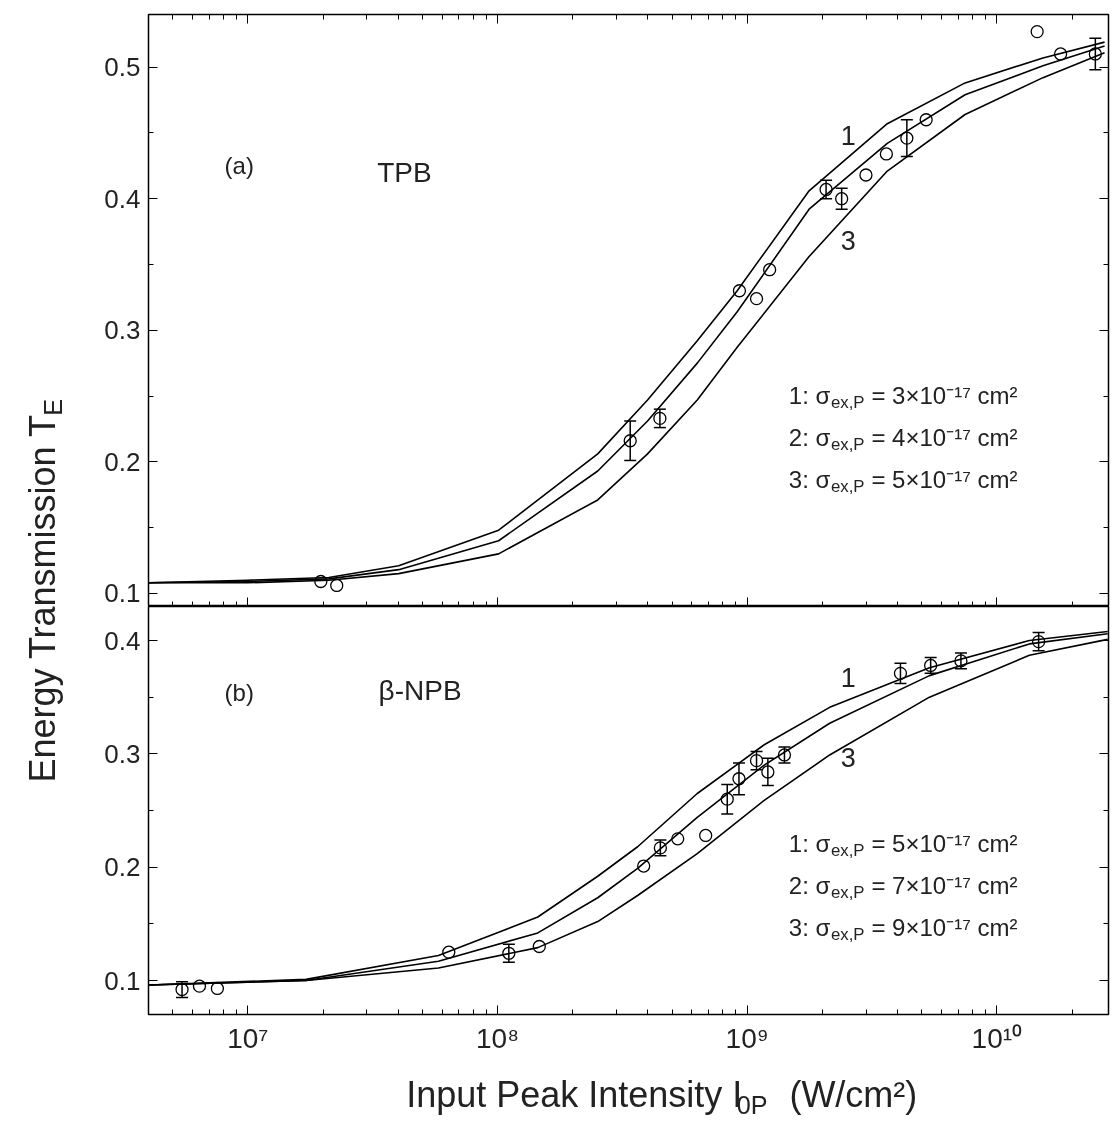  I want to click on x-tick-label: 10¹⁰, so click(997, 1038).